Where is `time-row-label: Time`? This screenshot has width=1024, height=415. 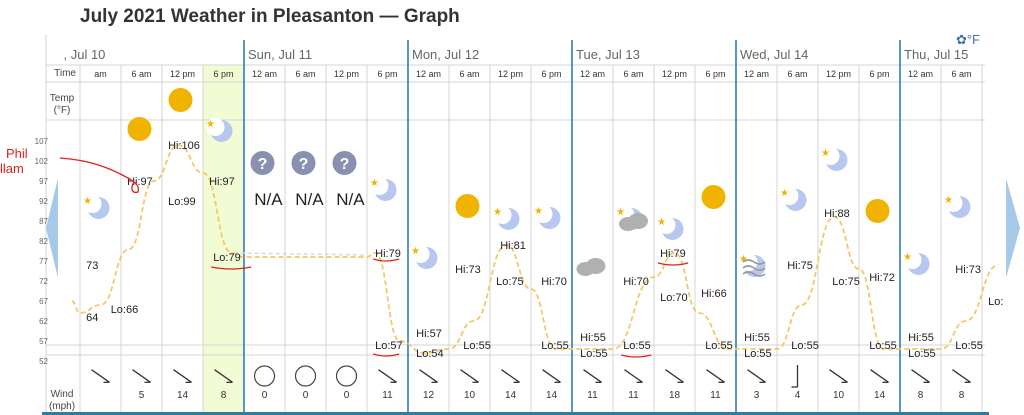 time-row-label: Time is located at coordinates (65, 73).